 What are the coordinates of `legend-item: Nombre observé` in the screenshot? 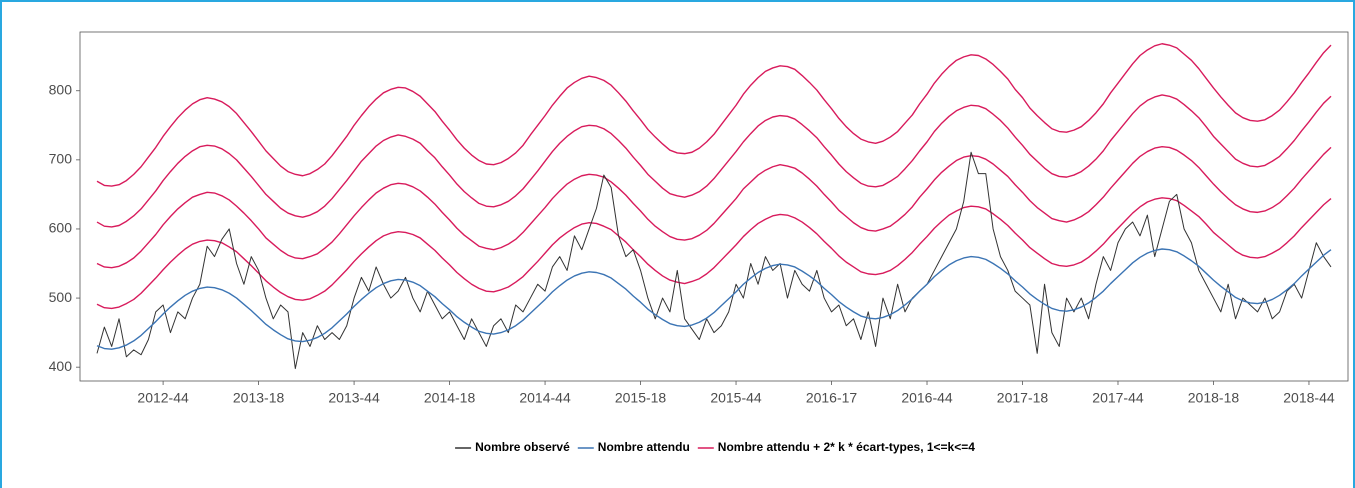 It's located at (512, 447).